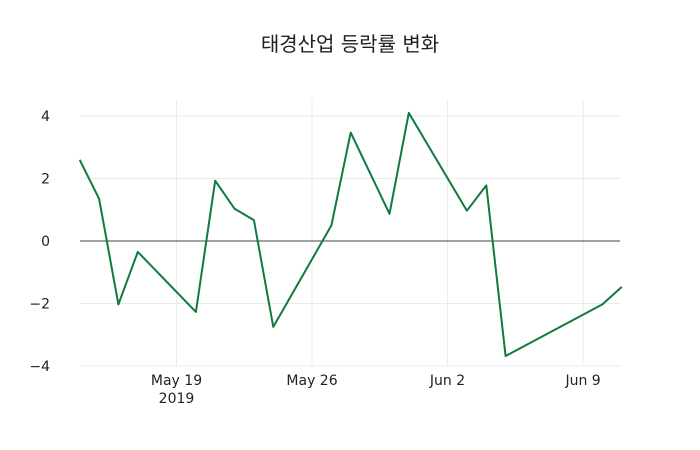  What do you see at coordinates (45, 117) in the screenshot?
I see `y-tick-label: 4` at bounding box center [45, 117].